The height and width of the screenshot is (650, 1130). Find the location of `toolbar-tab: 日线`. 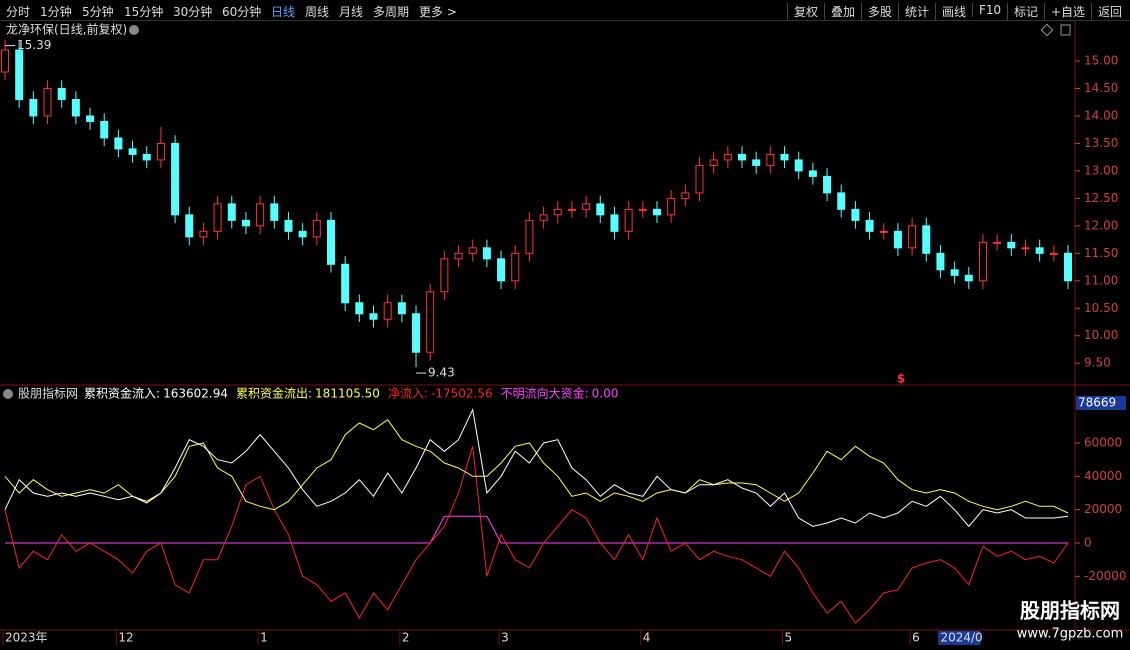

toolbar-tab: 日线 is located at coordinates (283, 12).